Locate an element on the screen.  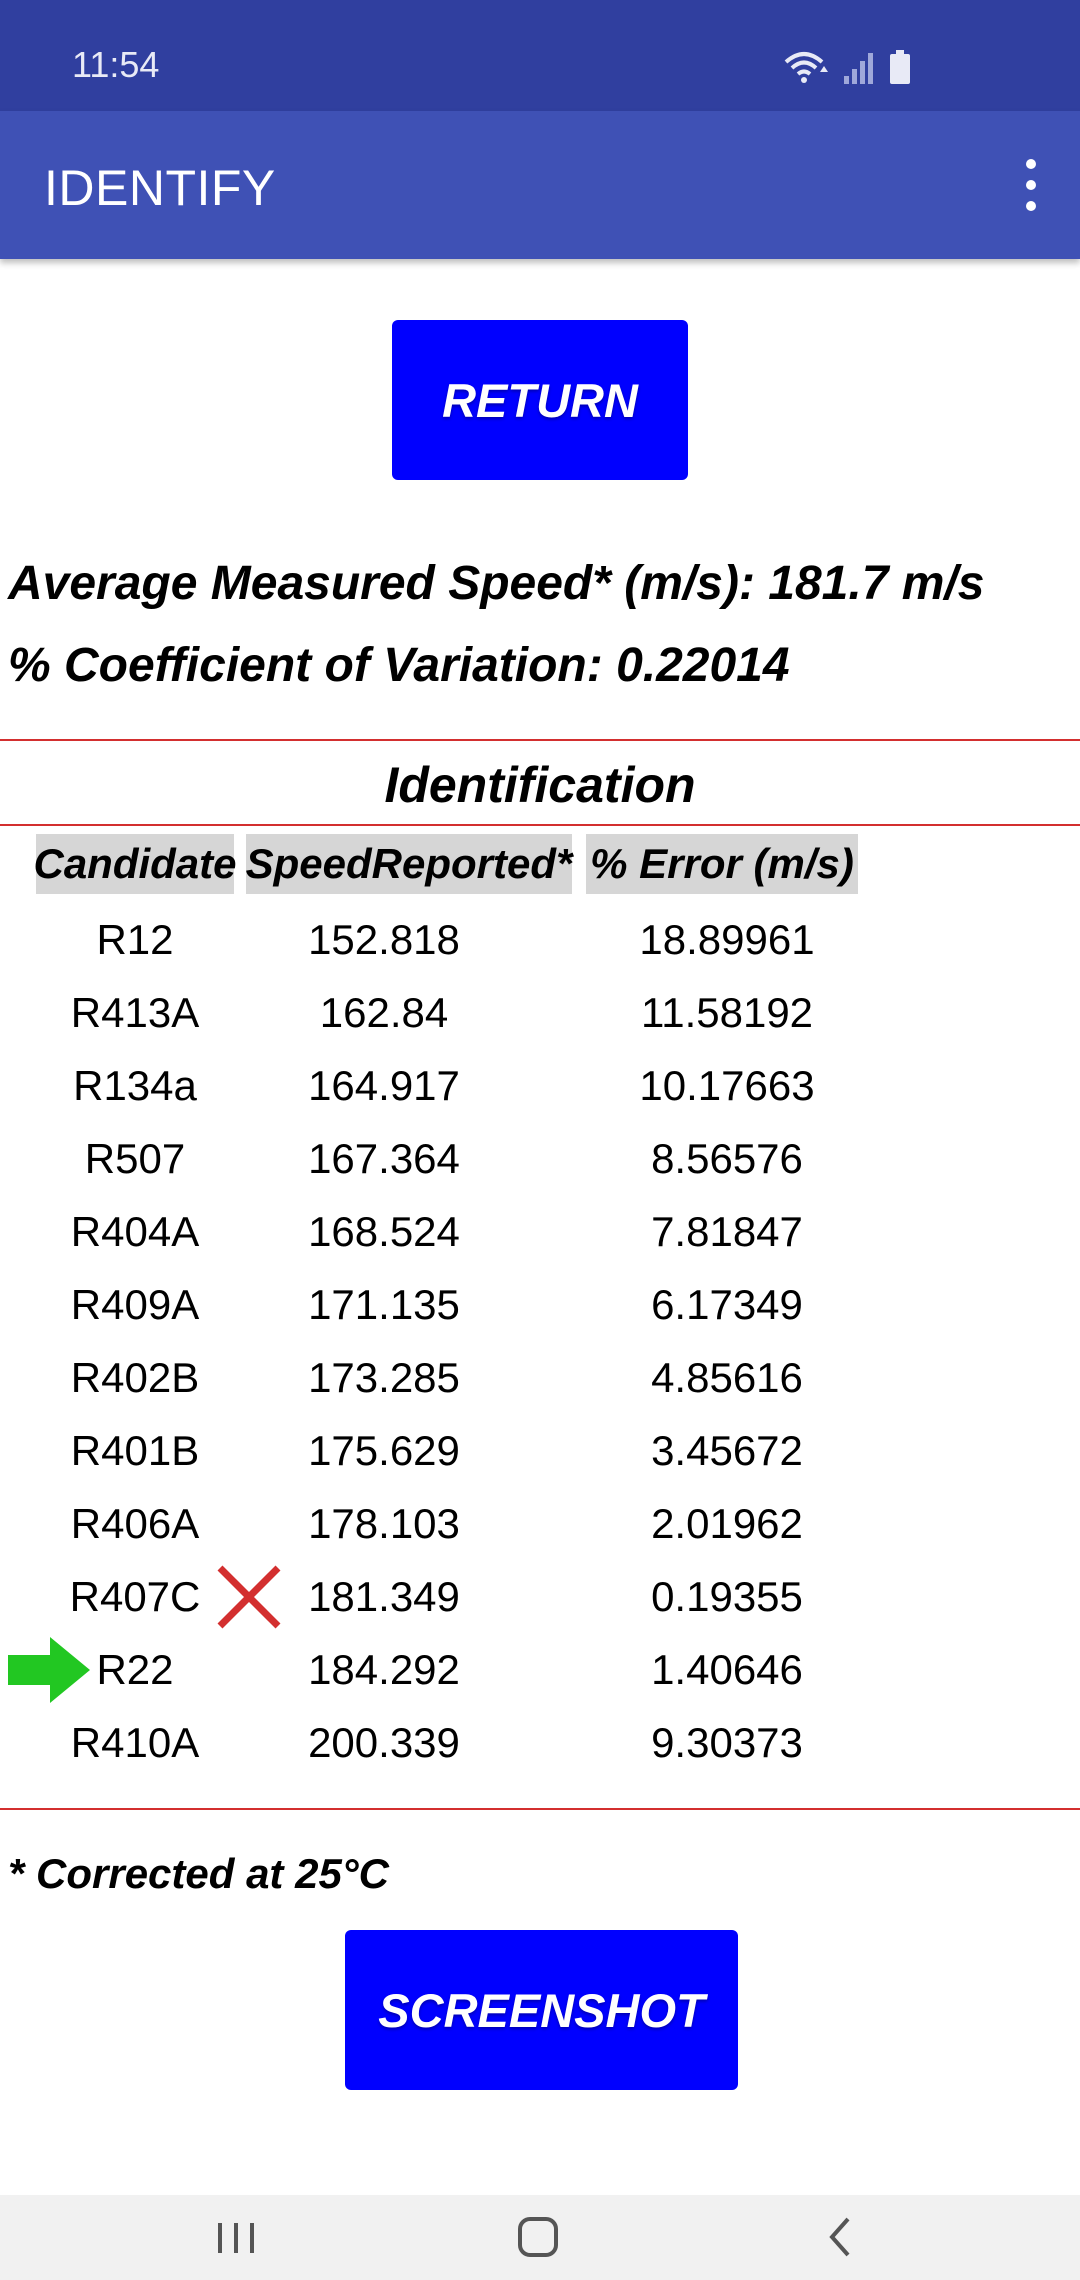
error-cell: 1.40646 is located at coordinates (727, 1669).